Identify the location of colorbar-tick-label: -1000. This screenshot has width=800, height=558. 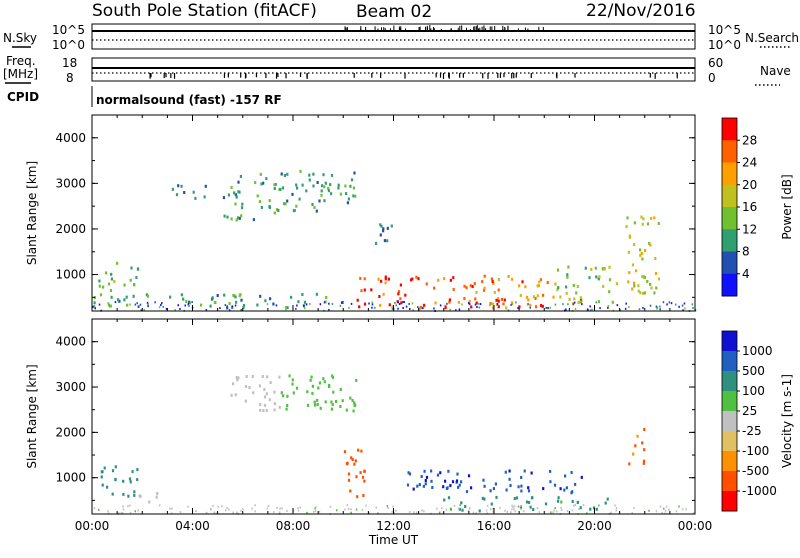
(759, 491).